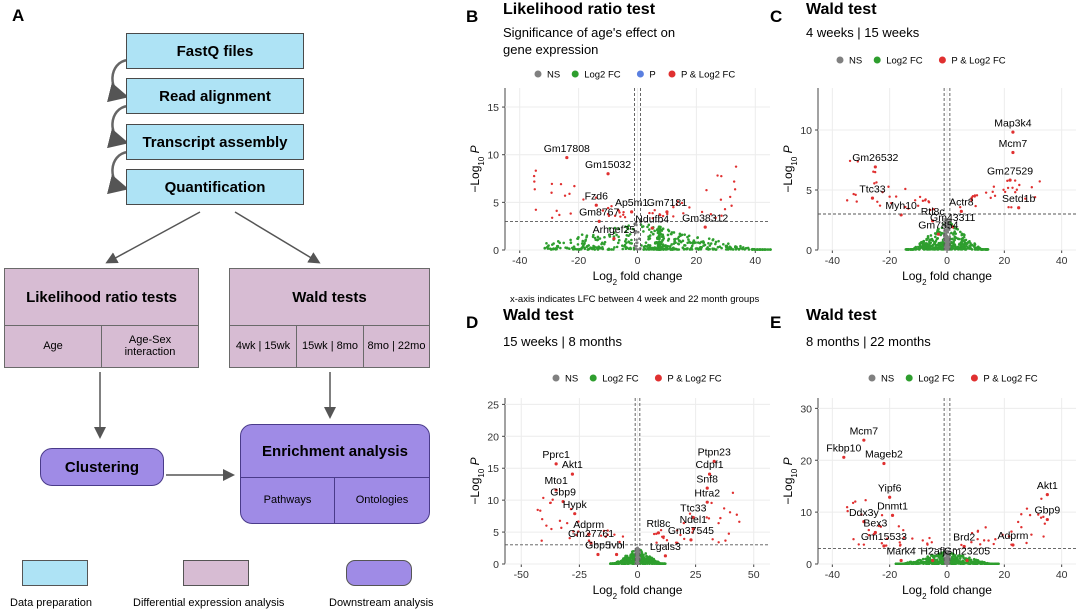 The image size is (1084, 610). Describe the element at coordinates (638, 261) in the screenshot. I see `x-tick-label: 0` at that location.